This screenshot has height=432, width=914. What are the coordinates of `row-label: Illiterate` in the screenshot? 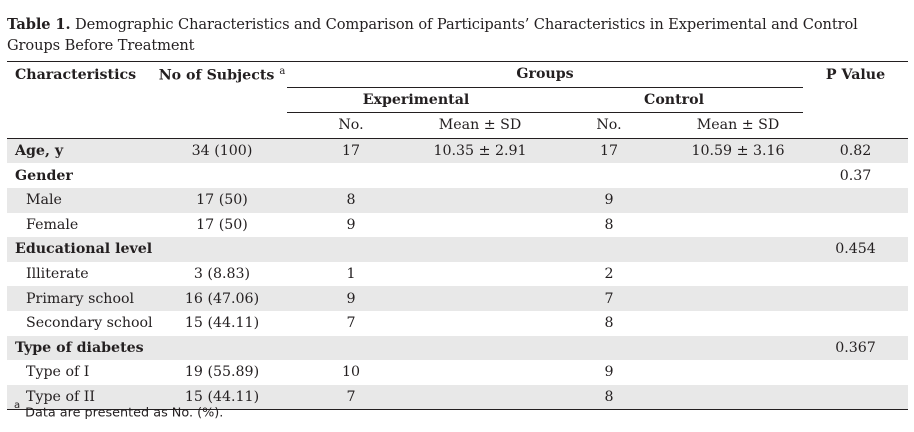 It's located at (57, 274).